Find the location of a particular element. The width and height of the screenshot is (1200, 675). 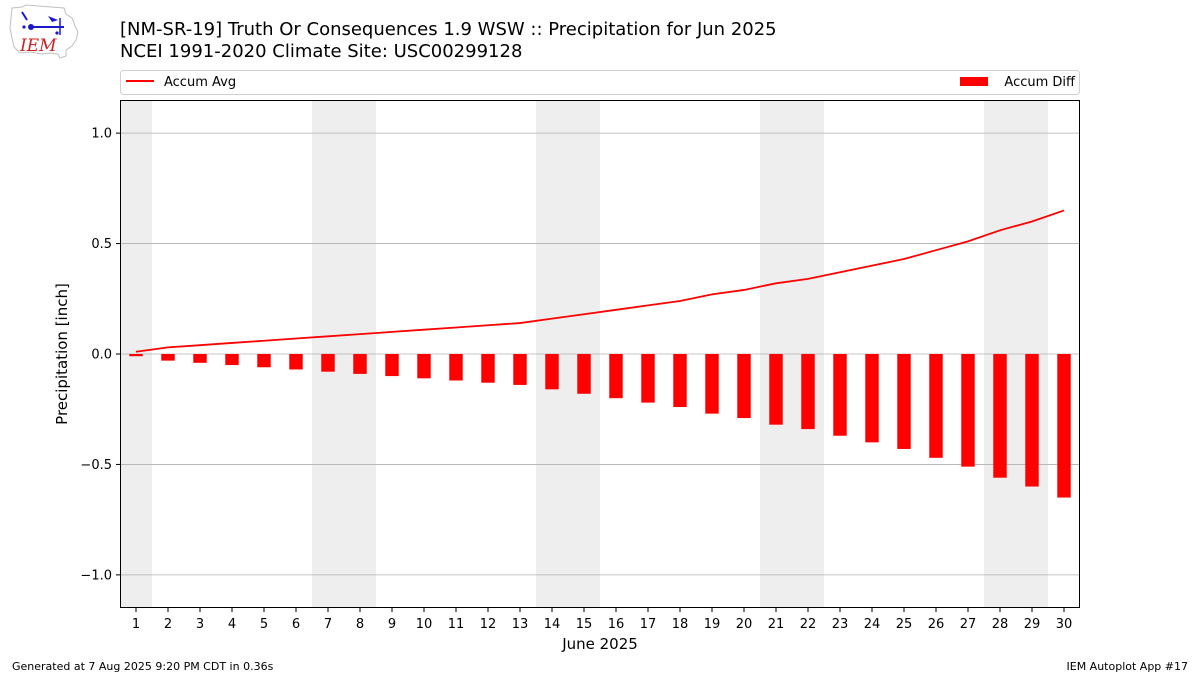

legend-bar-label: Accum Diff is located at coordinates (1040, 82).